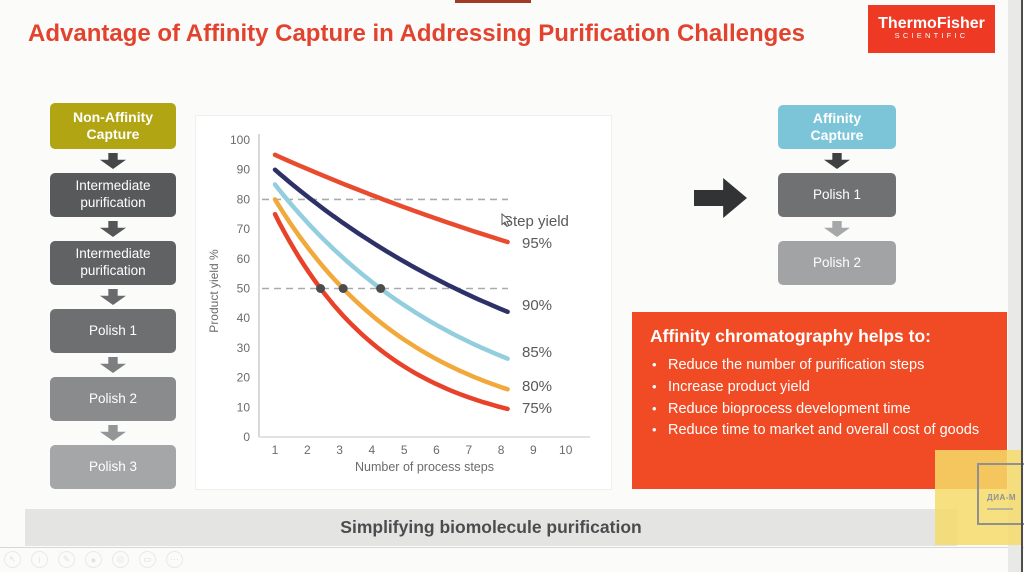 The image size is (1024, 572). Describe the element at coordinates (244, 318) in the screenshot. I see `svg-text: 40` at that location.